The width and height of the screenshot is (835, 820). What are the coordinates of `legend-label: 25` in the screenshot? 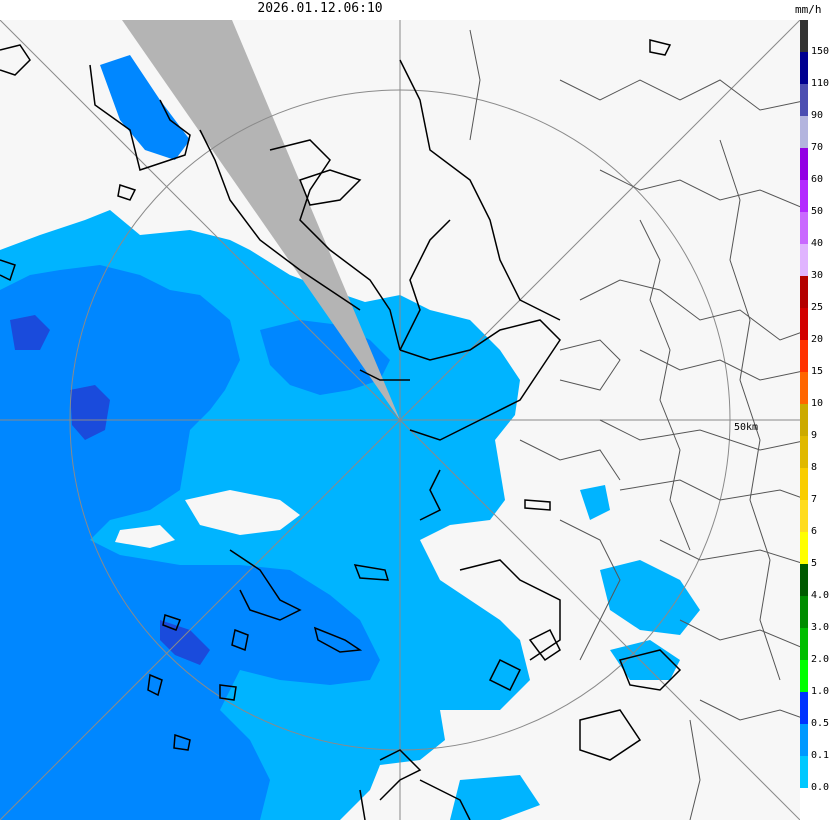 It's located at (817, 307).